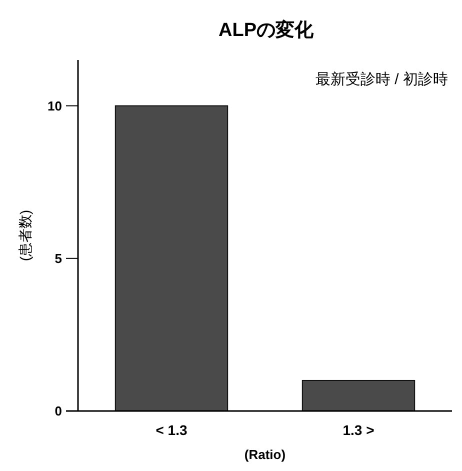 This screenshot has width=462, height=471. What do you see at coordinates (58, 411) in the screenshot?
I see `y-tick-label: 0` at bounding box center [58, 411].